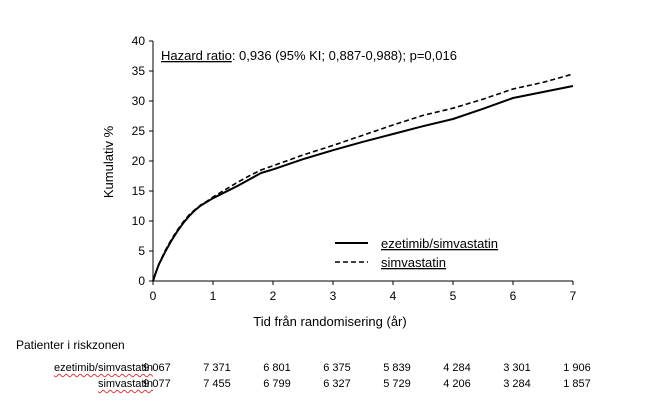 This screenshot has height=403, width=651. Describe the element at coordinates (333, 296) in the screenshot. I see `x-tick-label: 3` at that location.